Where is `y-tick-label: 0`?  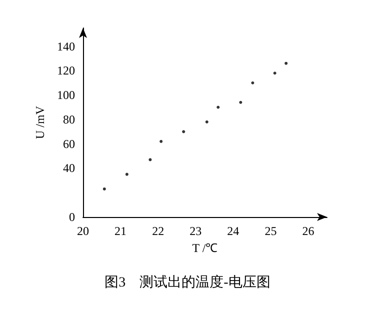
y-tick-label: 0 is located at coordinates (72, 217).